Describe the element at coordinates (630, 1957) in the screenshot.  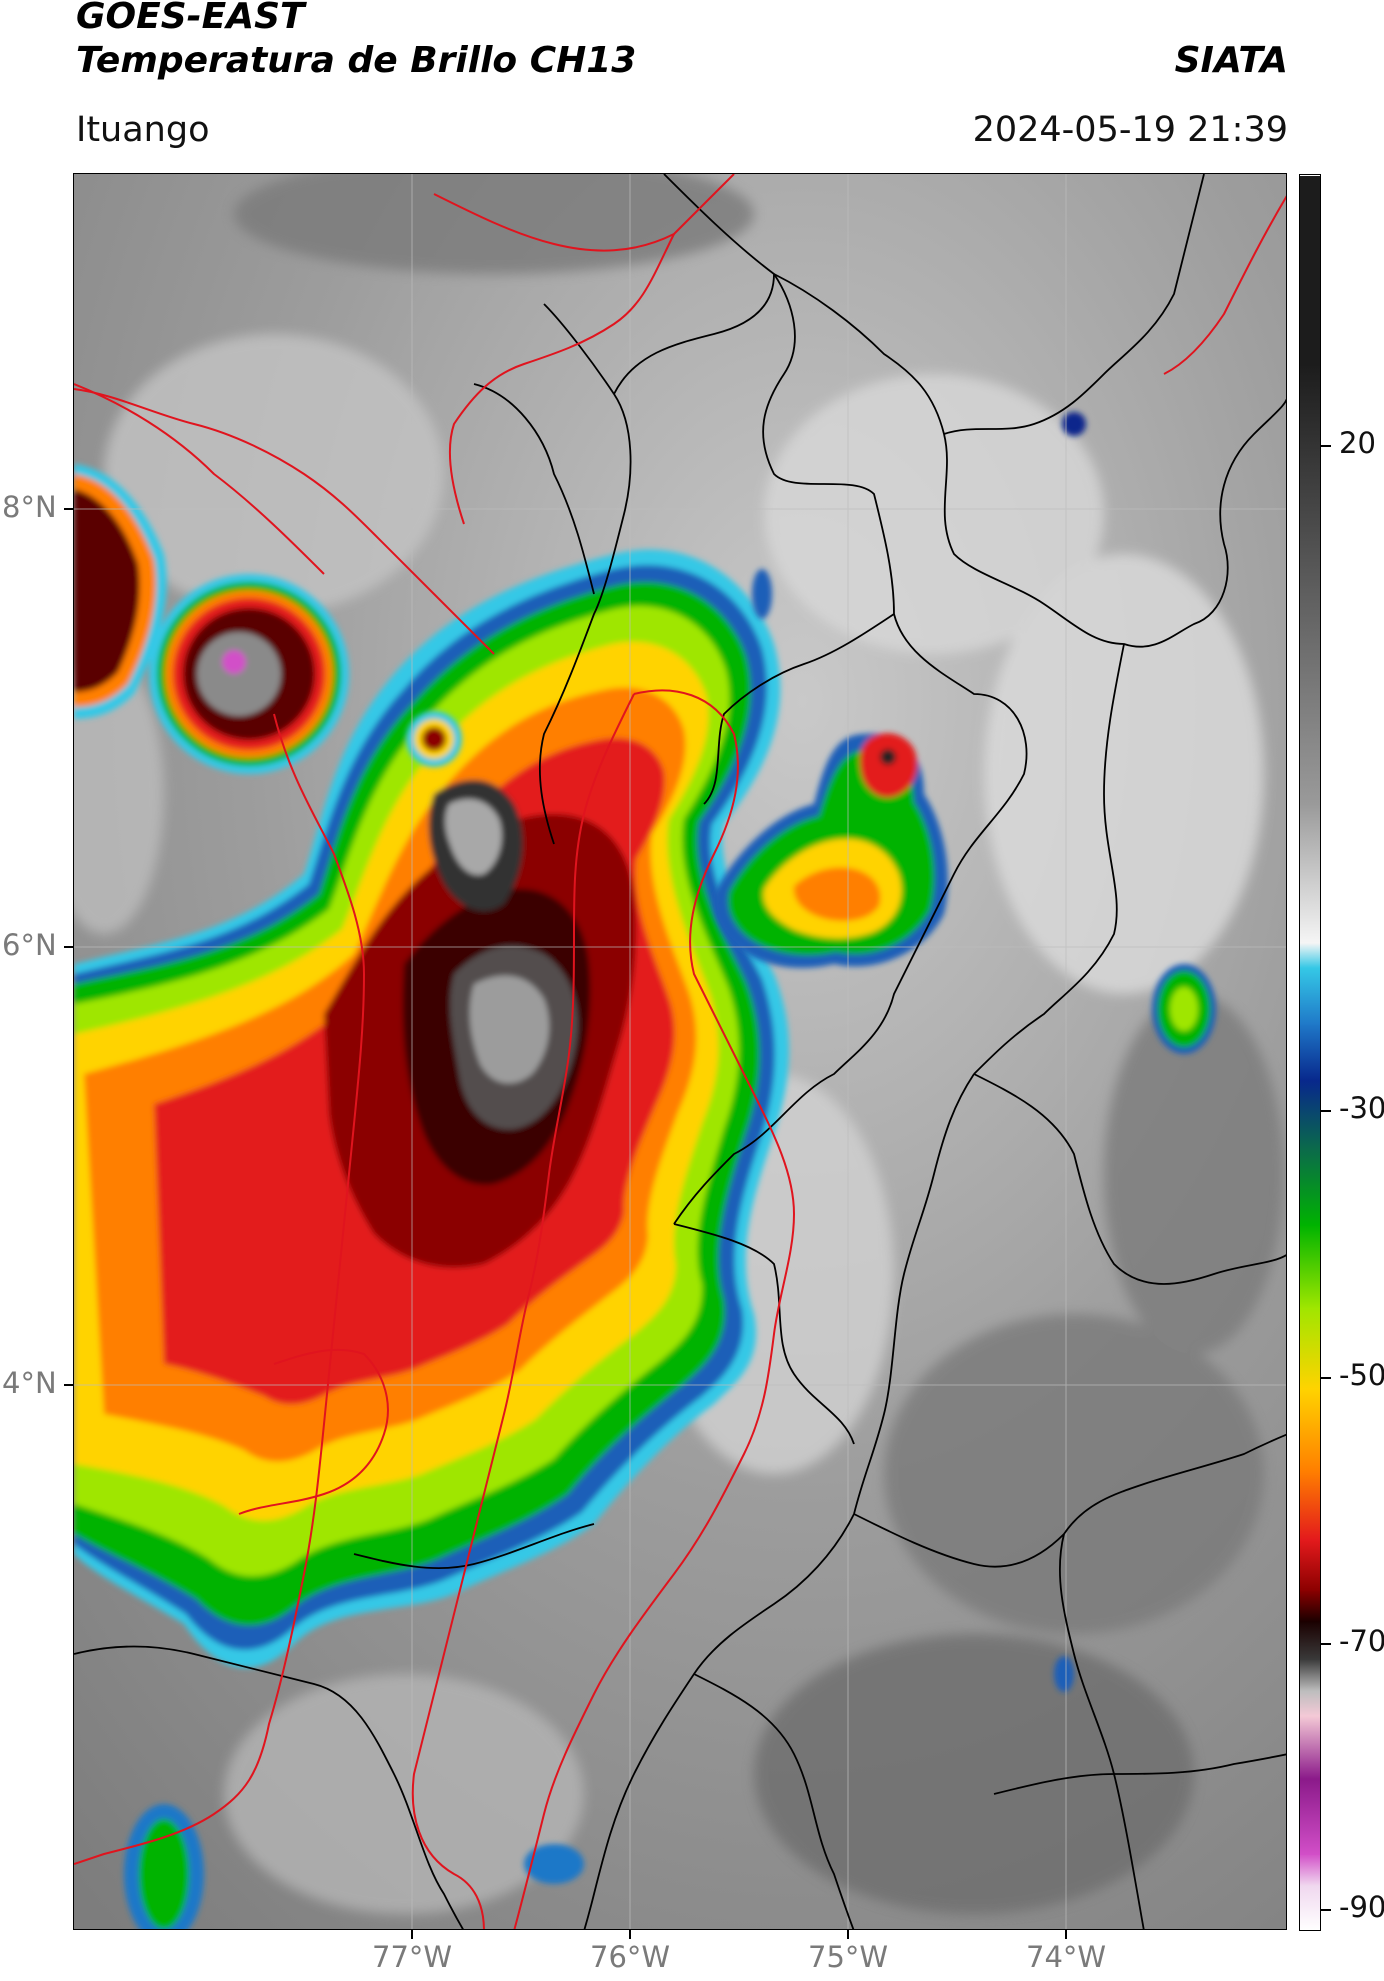
I see `lon-label-76w: 76°W` at that location.